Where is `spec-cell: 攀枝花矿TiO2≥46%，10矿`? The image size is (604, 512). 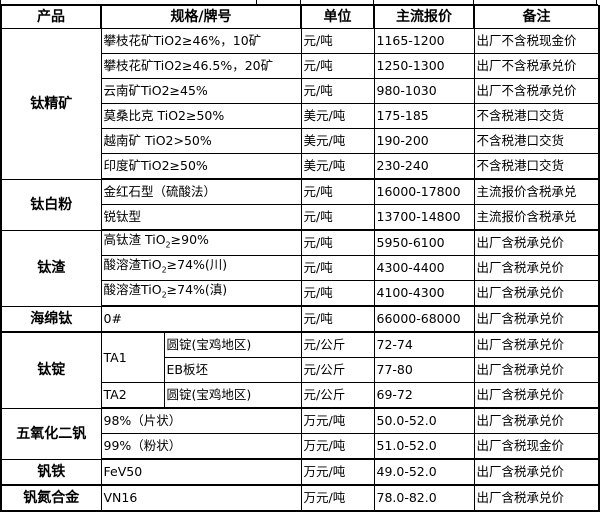 spec-cell: 攀枝花矿TiO2≥46%，10矿 is located at coordinates (201, 41).